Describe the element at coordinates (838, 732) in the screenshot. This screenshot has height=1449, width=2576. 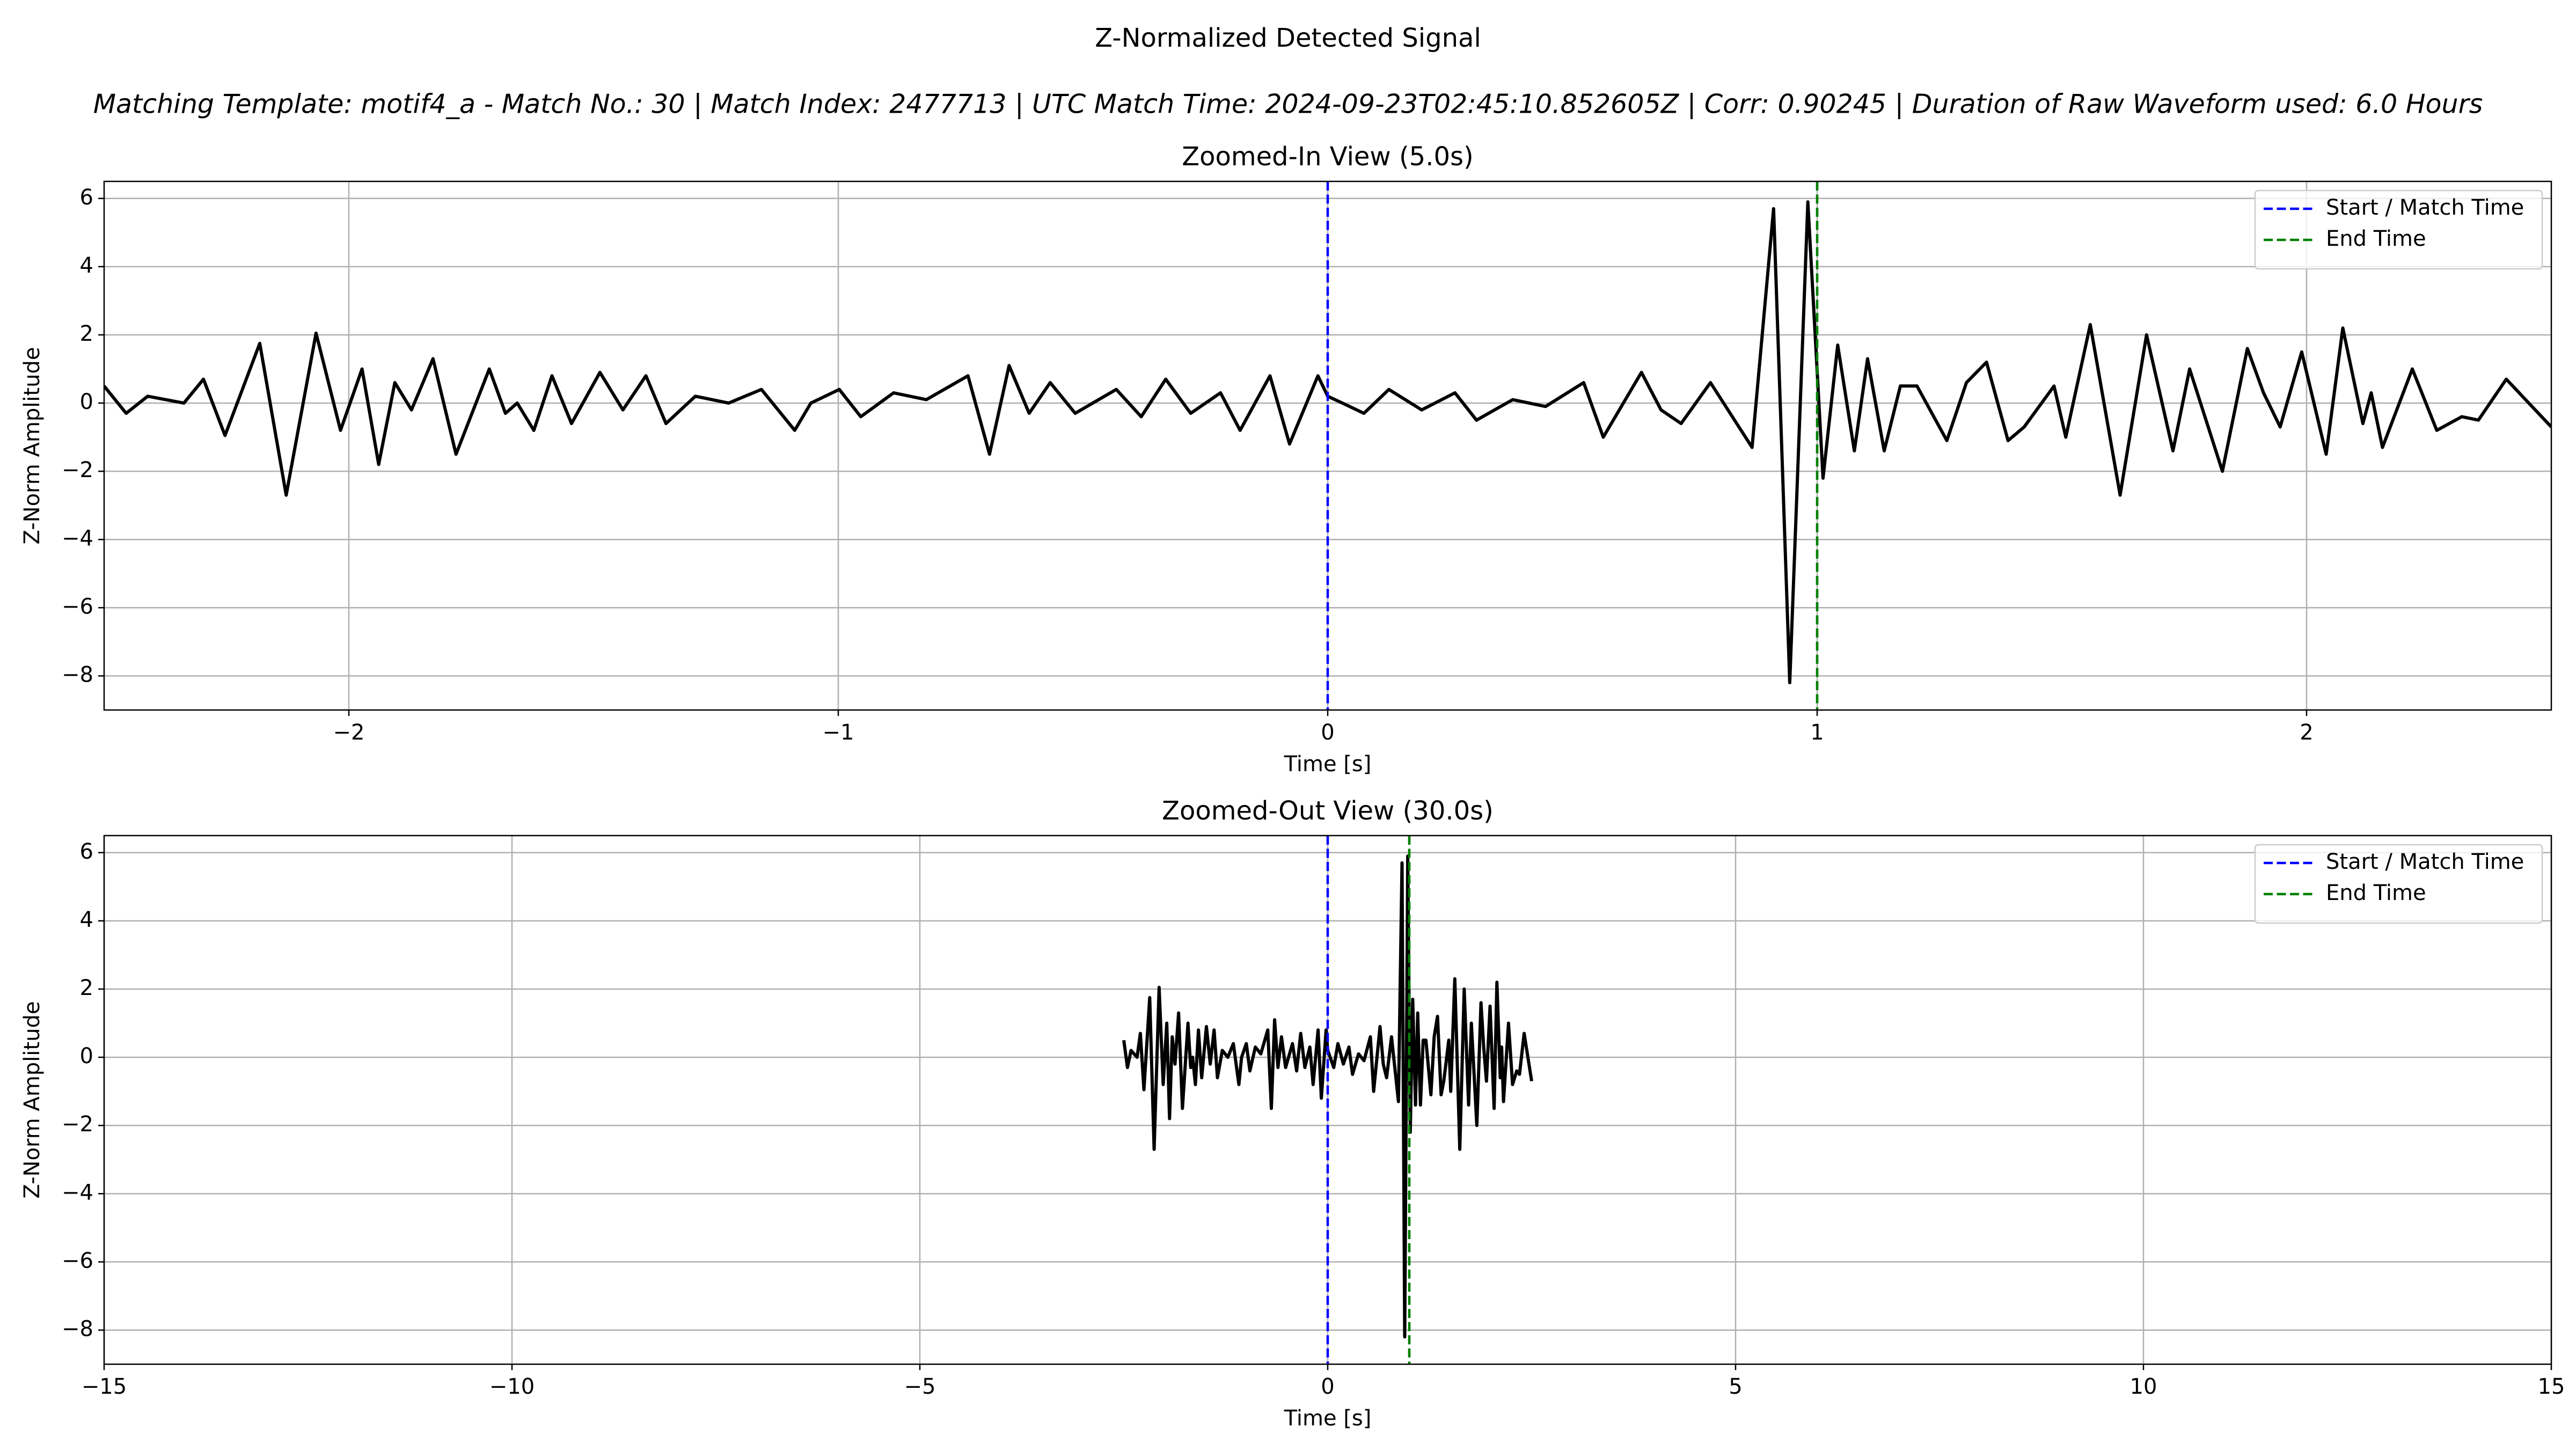
I see `x-tick-label: −1` at that location.